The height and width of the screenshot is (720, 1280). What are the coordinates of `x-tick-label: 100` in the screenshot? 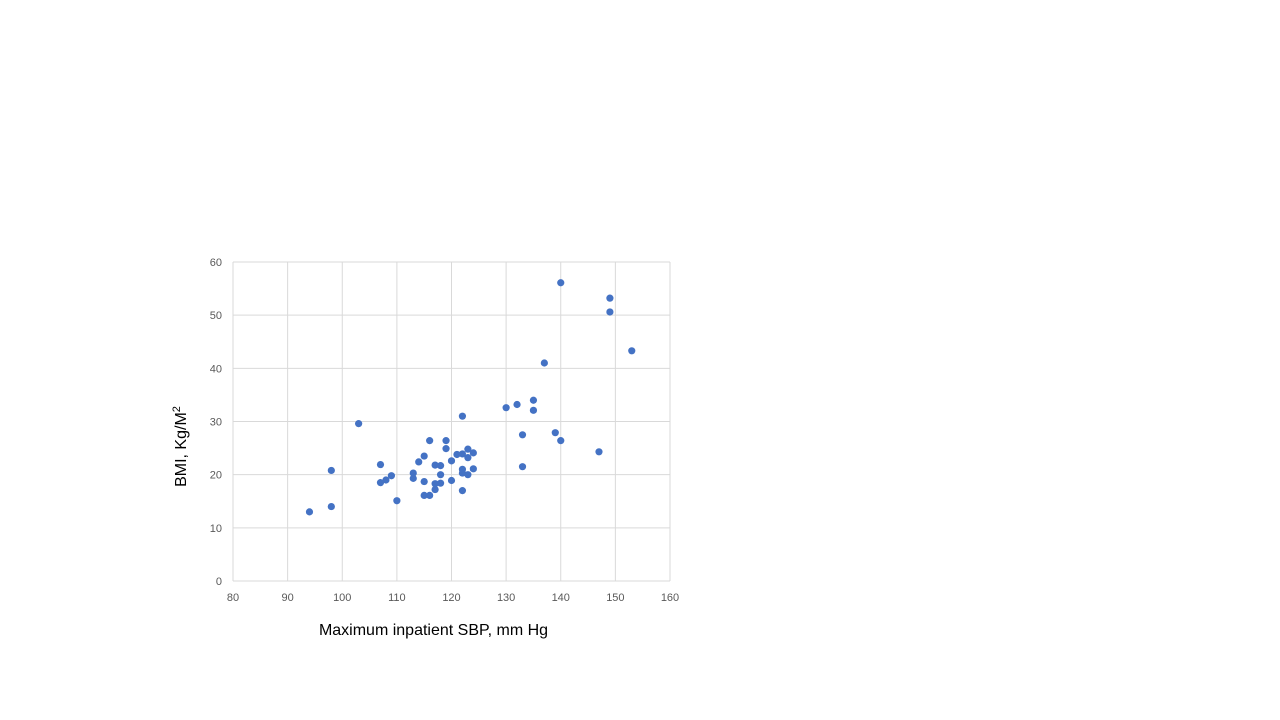 It's located at (342, 598).